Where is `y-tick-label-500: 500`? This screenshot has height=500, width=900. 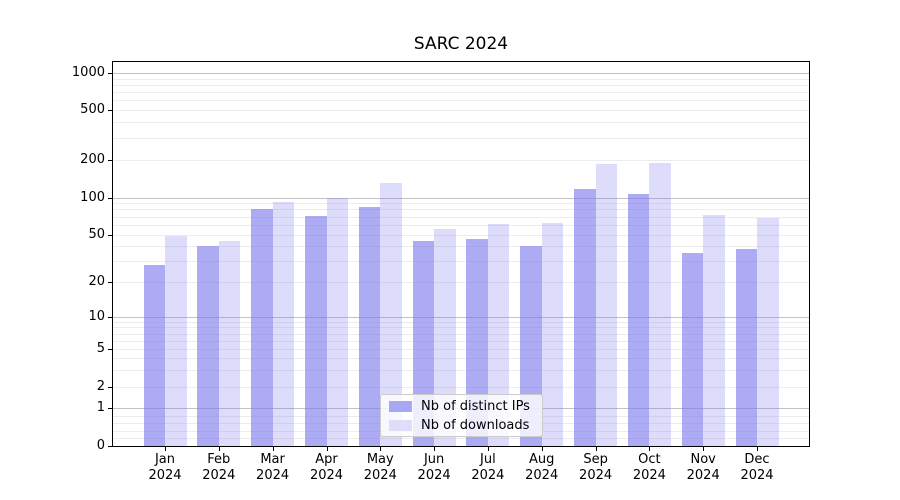 y-tick-label-500: 500 is located at coordinates (92, 109).